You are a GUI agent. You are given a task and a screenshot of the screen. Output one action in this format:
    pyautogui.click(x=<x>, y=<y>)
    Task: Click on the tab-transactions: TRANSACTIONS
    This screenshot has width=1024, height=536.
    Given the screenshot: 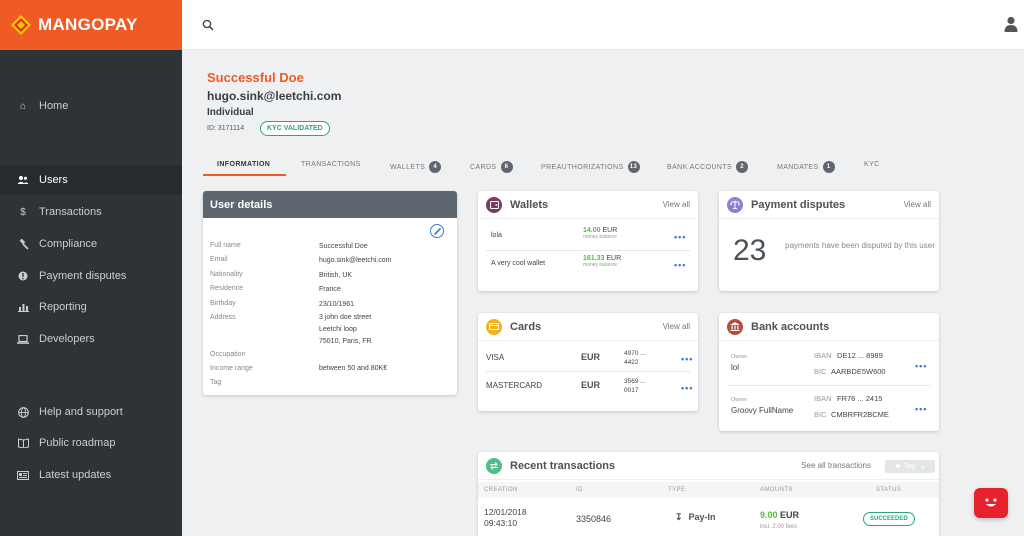 What is the action you would take?
    pyautogui.click(x=331, y=164)
    